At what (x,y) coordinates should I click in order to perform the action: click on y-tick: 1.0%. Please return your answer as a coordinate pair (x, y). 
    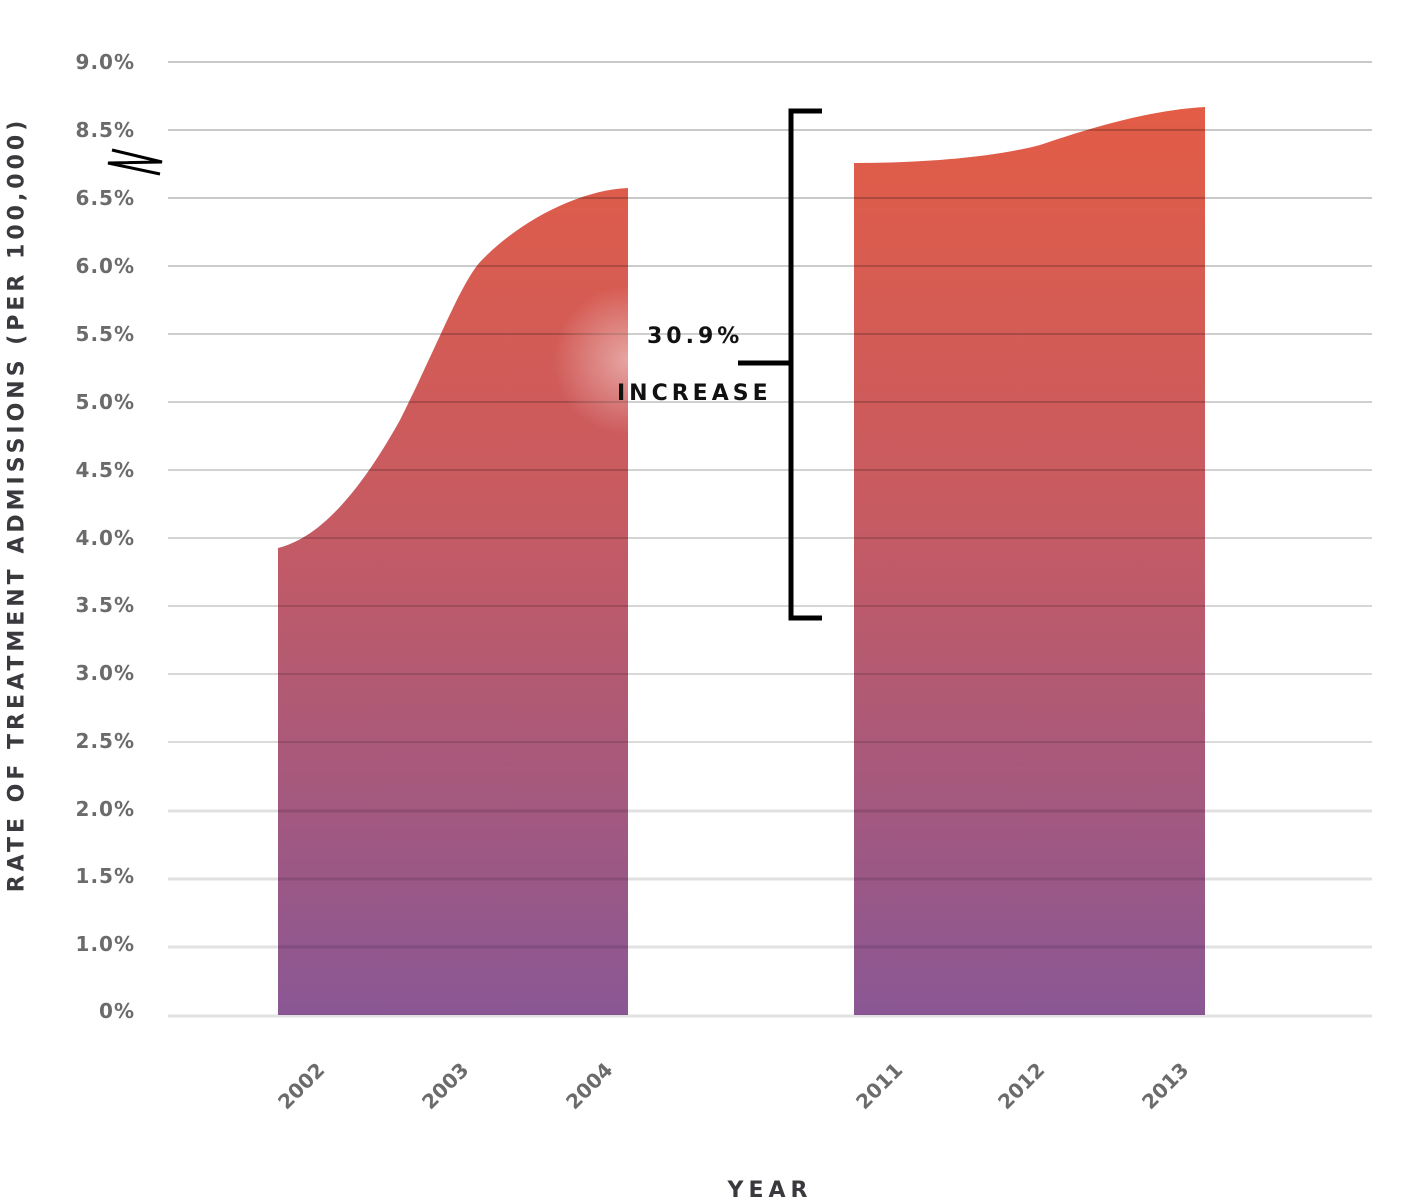
    Looking at the image, I should click on (105, 944).